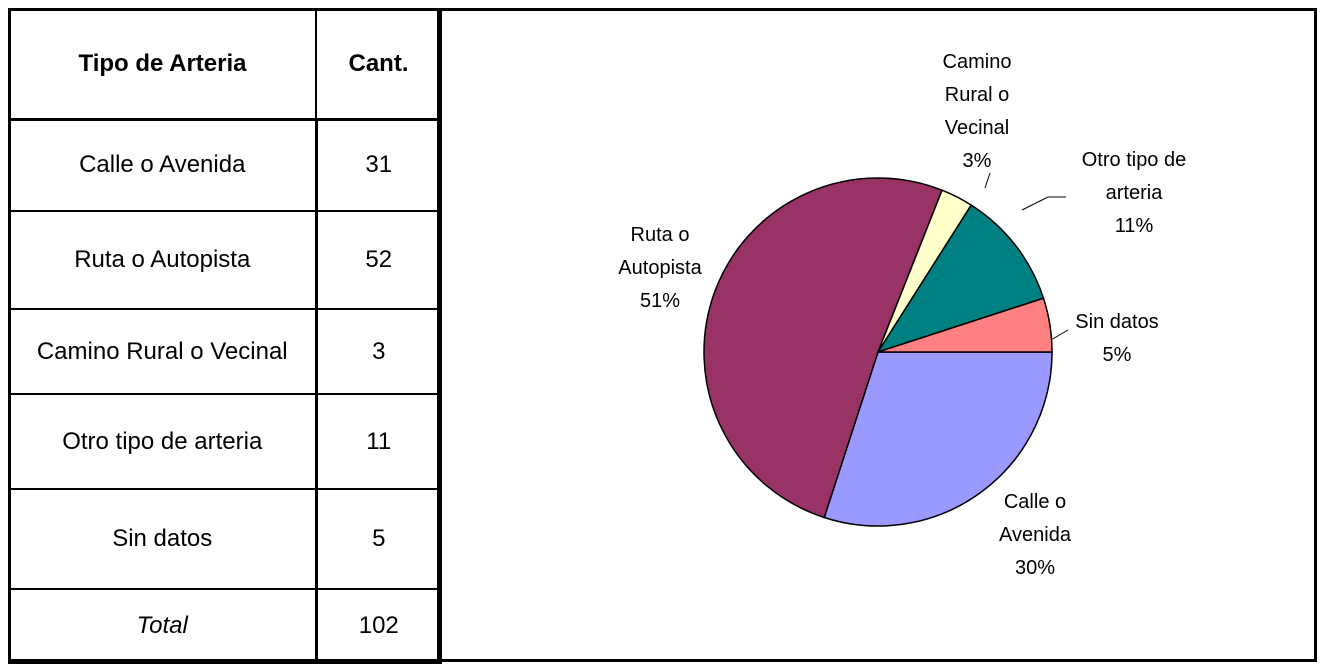 Image resolution: width=1322 pixels, height=669 pixels. I want to click on table-cell: Otro tipo de arteria, so click(163, 441).